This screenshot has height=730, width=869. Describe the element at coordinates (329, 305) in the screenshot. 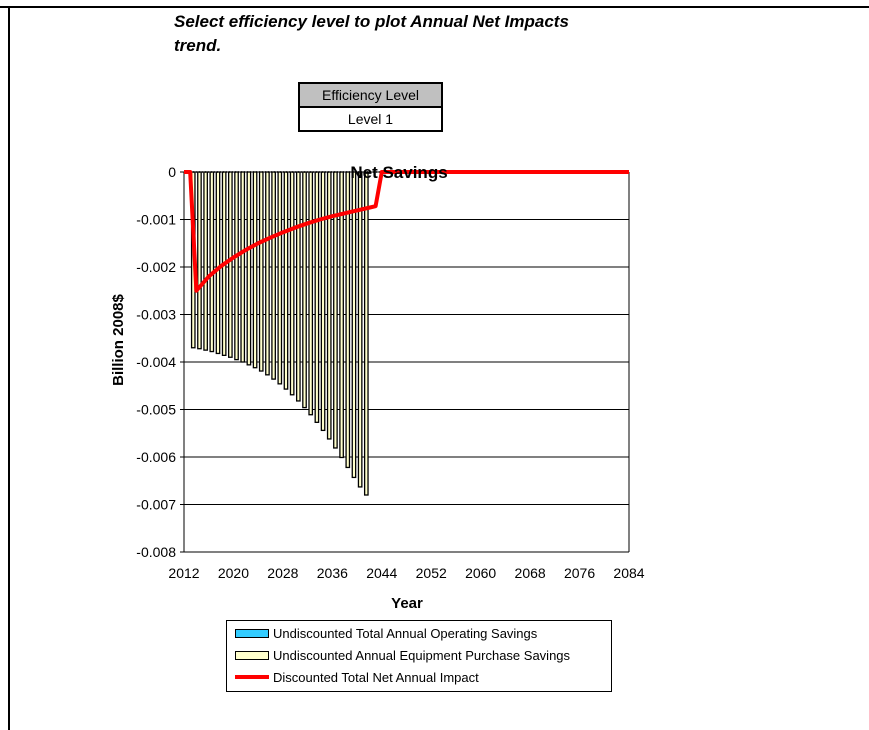

I see `bar-equipment-purchase-2036` at that location.